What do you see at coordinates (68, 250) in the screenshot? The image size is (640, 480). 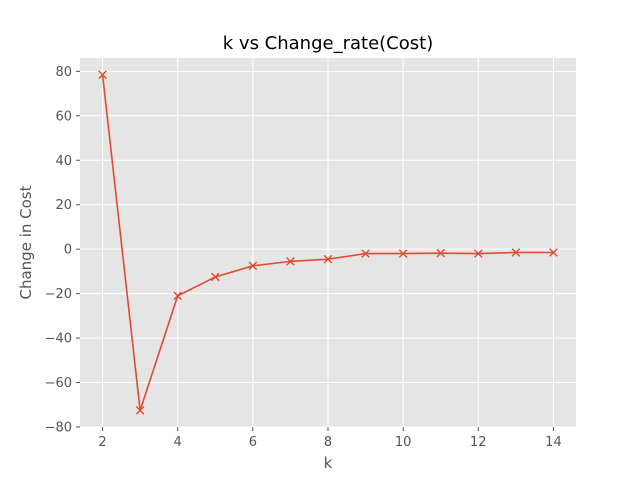 I see `y-tick-label: 0` at bounding box center [68, 250].